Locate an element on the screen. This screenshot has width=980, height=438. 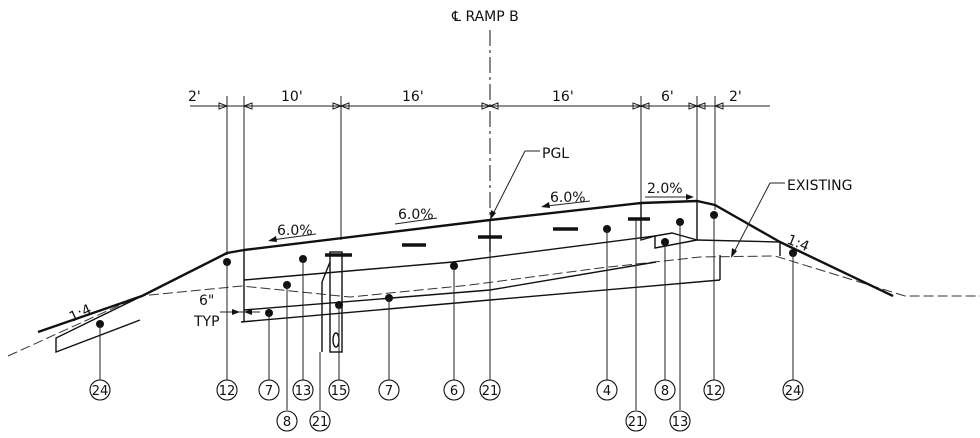
svg-text: 15 is located at coordinates (339, 391).